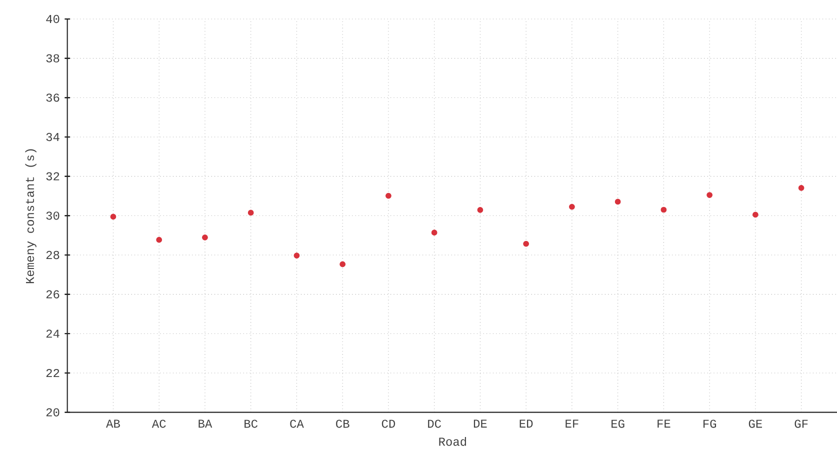  What do you see at coordinates (53, 216) in the screenshot?
I see `y-tick-label: 30` at bounding box center [53, 216].